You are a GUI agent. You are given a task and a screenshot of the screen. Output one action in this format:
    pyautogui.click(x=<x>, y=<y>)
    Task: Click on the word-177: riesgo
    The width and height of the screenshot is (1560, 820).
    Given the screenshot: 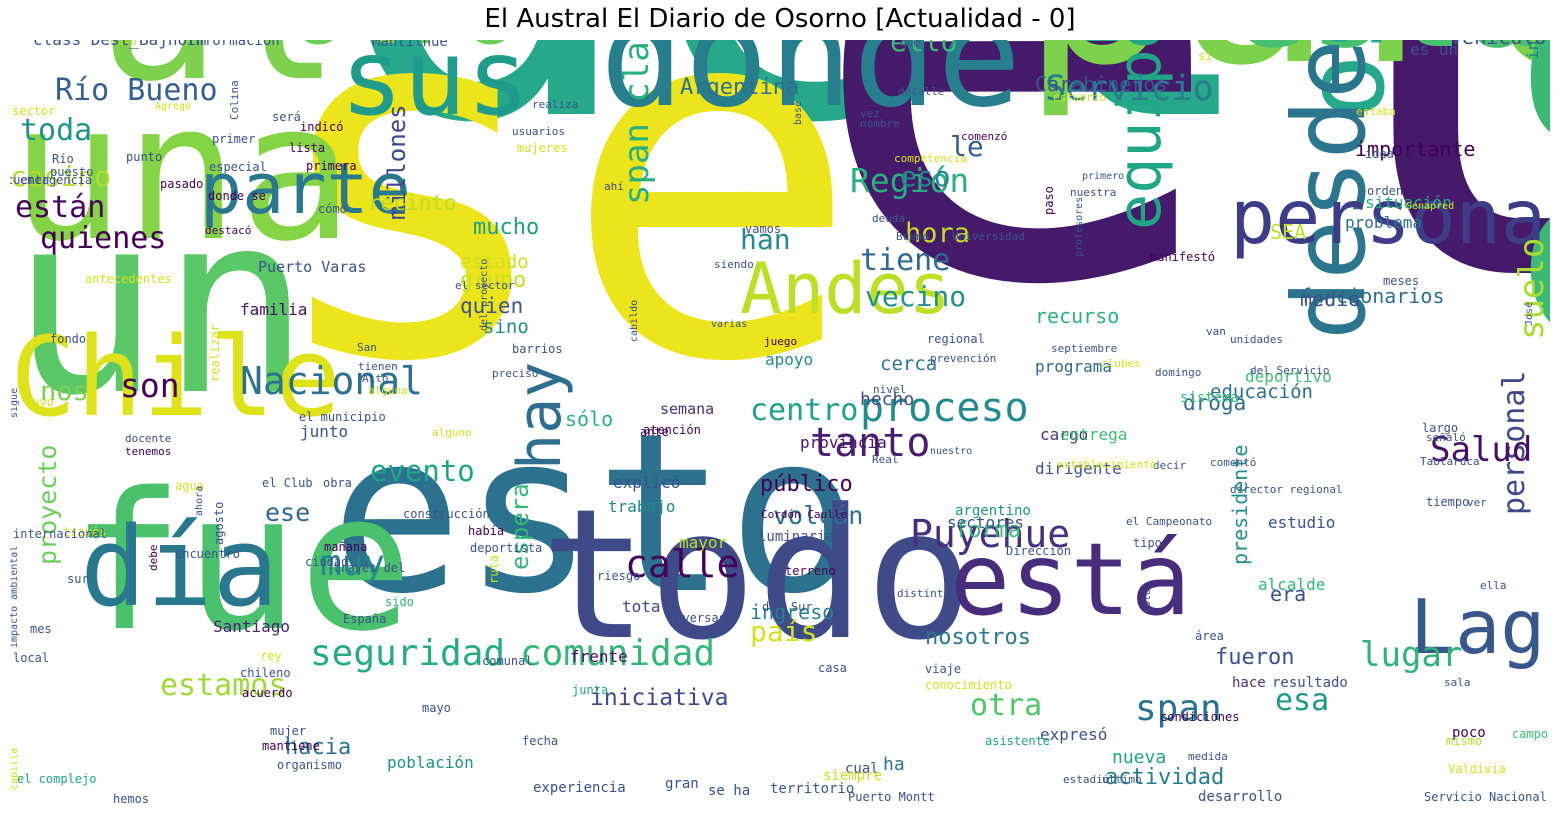 What is the action you would take?
    pyautogui.click(x=619, y=576)
    